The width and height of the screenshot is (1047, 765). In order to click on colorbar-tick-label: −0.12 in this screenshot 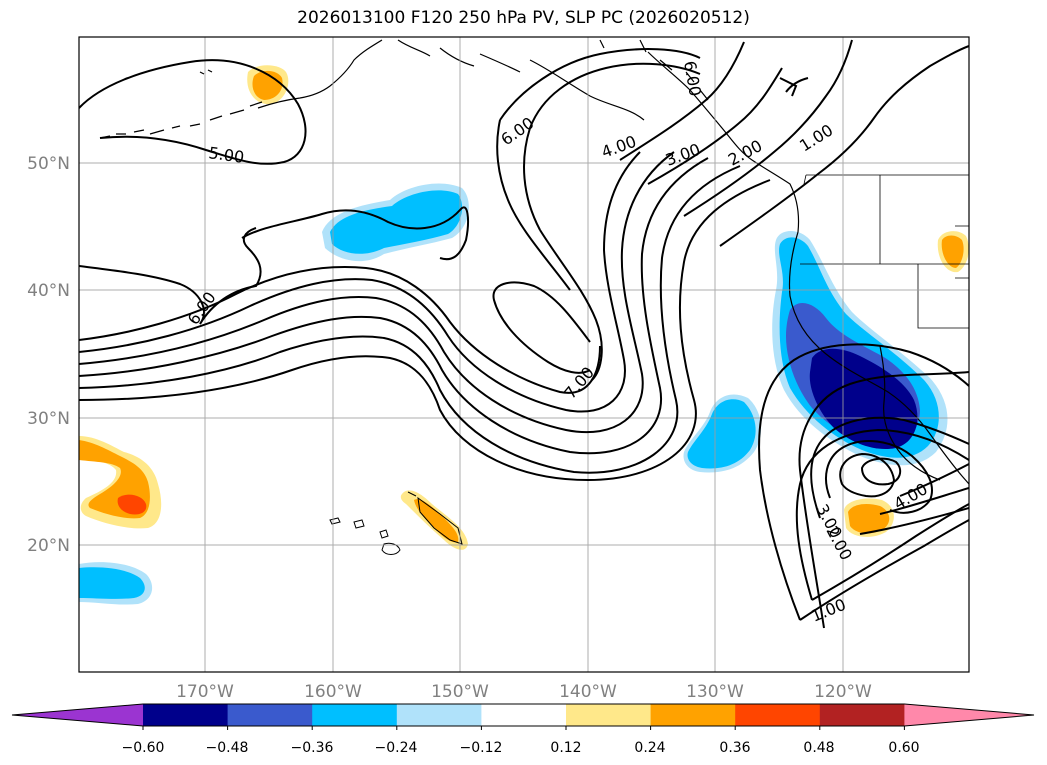, I will do `click(481, 748)`.